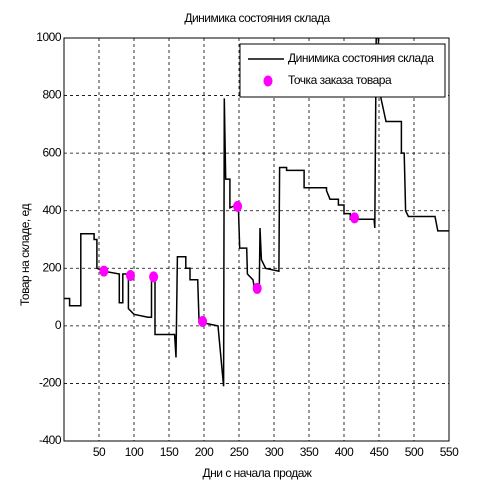 This screenshot has height=501, width=497. I want to click on x-axis-label: Дни с начала продаж, so click(257, 473).